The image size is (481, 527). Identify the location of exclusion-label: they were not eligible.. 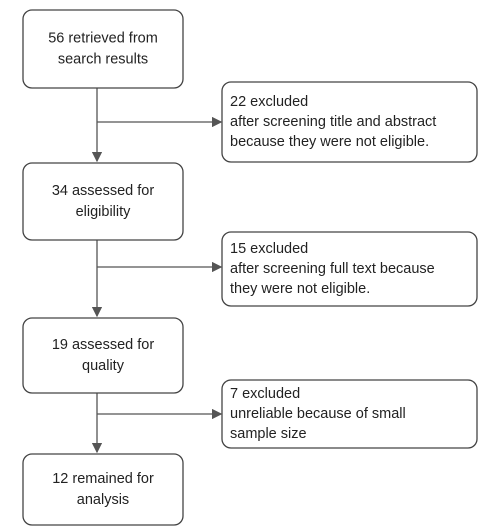
(300, 289).